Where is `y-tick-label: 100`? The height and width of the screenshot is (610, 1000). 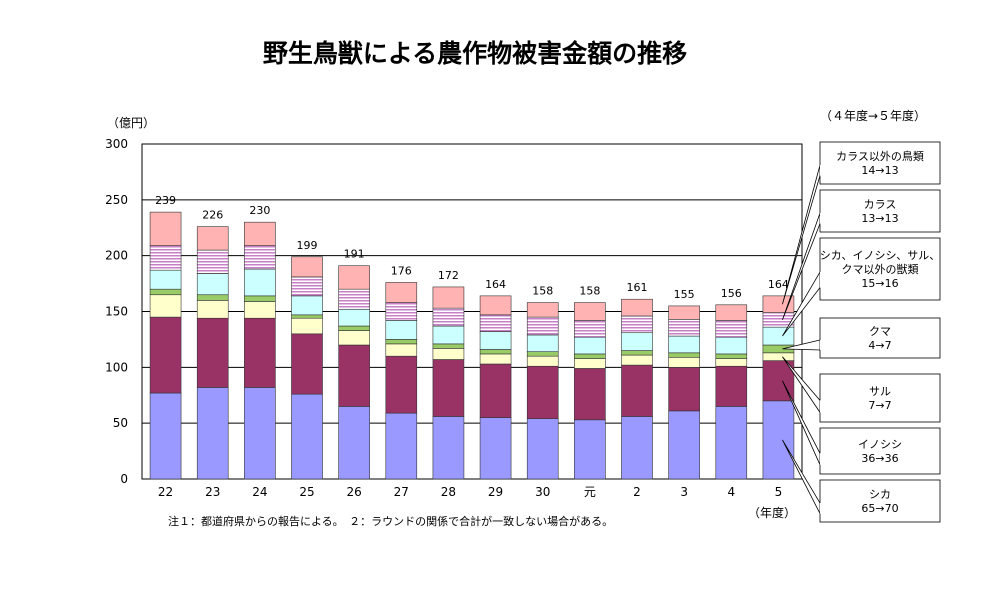
y-tick-label: 100 is located at coordinates (116, 367).